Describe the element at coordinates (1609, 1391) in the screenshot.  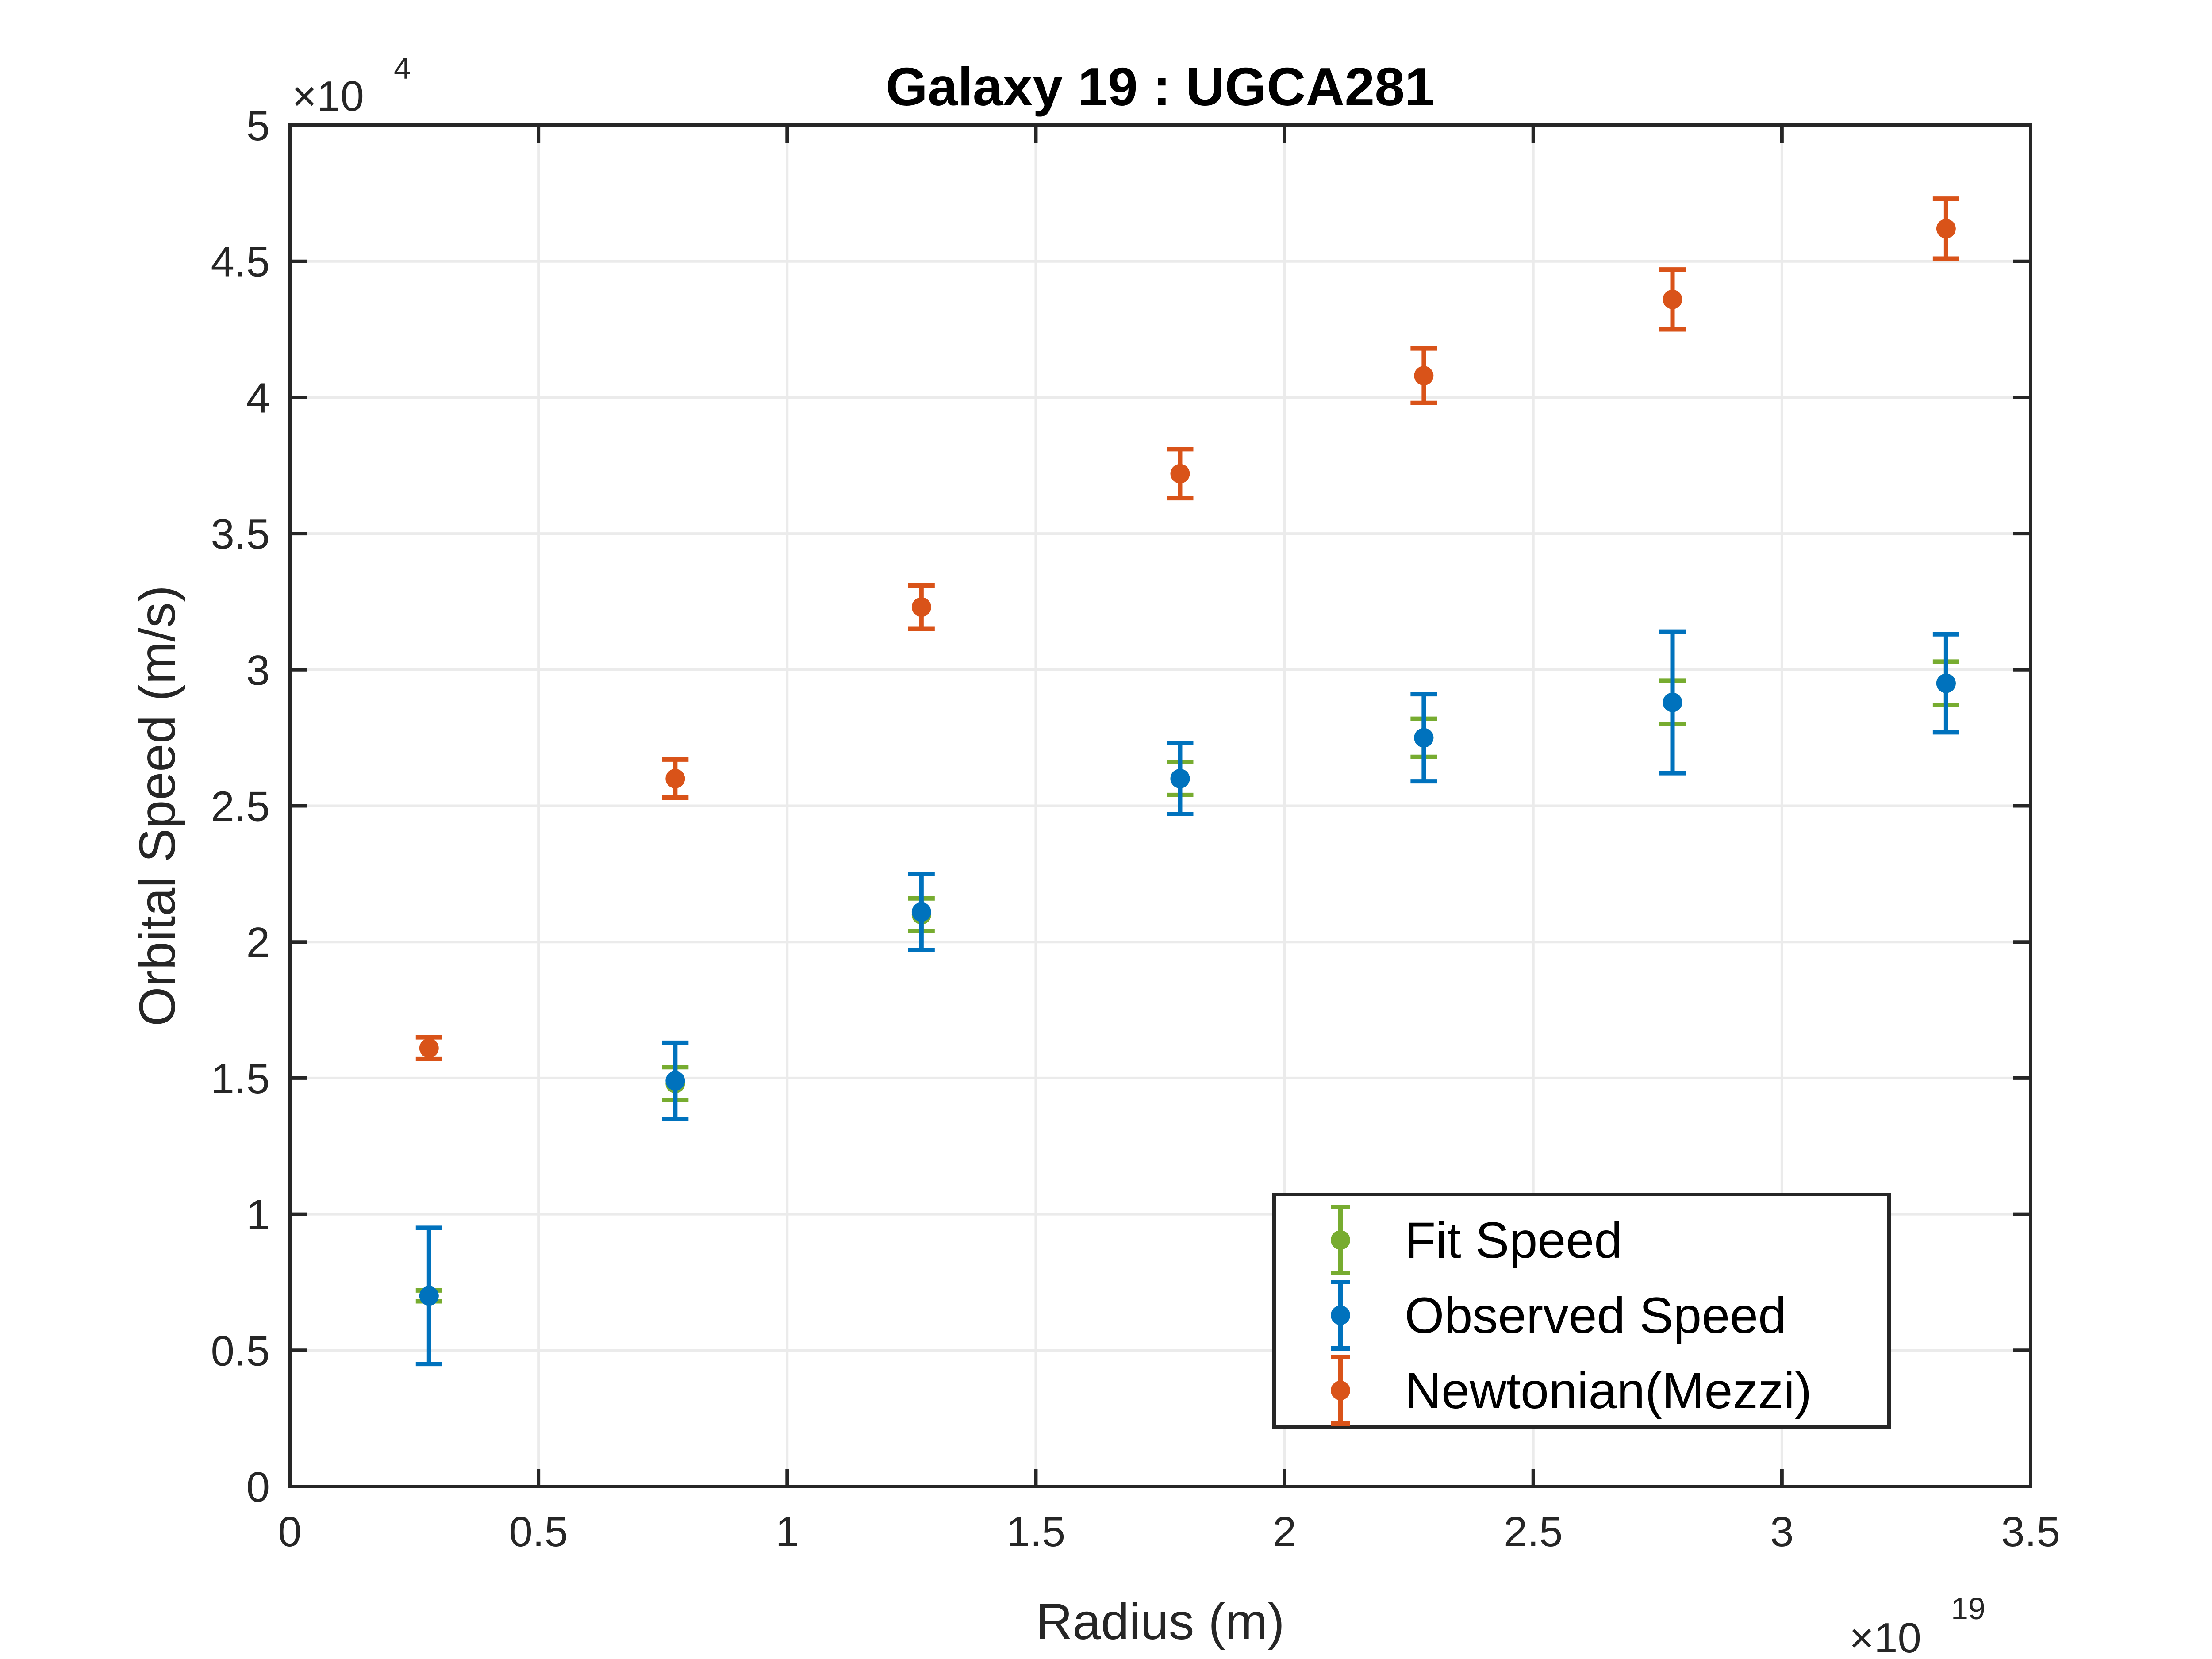
I see `legend-label: Newtonian(Mezzi)` at that location.